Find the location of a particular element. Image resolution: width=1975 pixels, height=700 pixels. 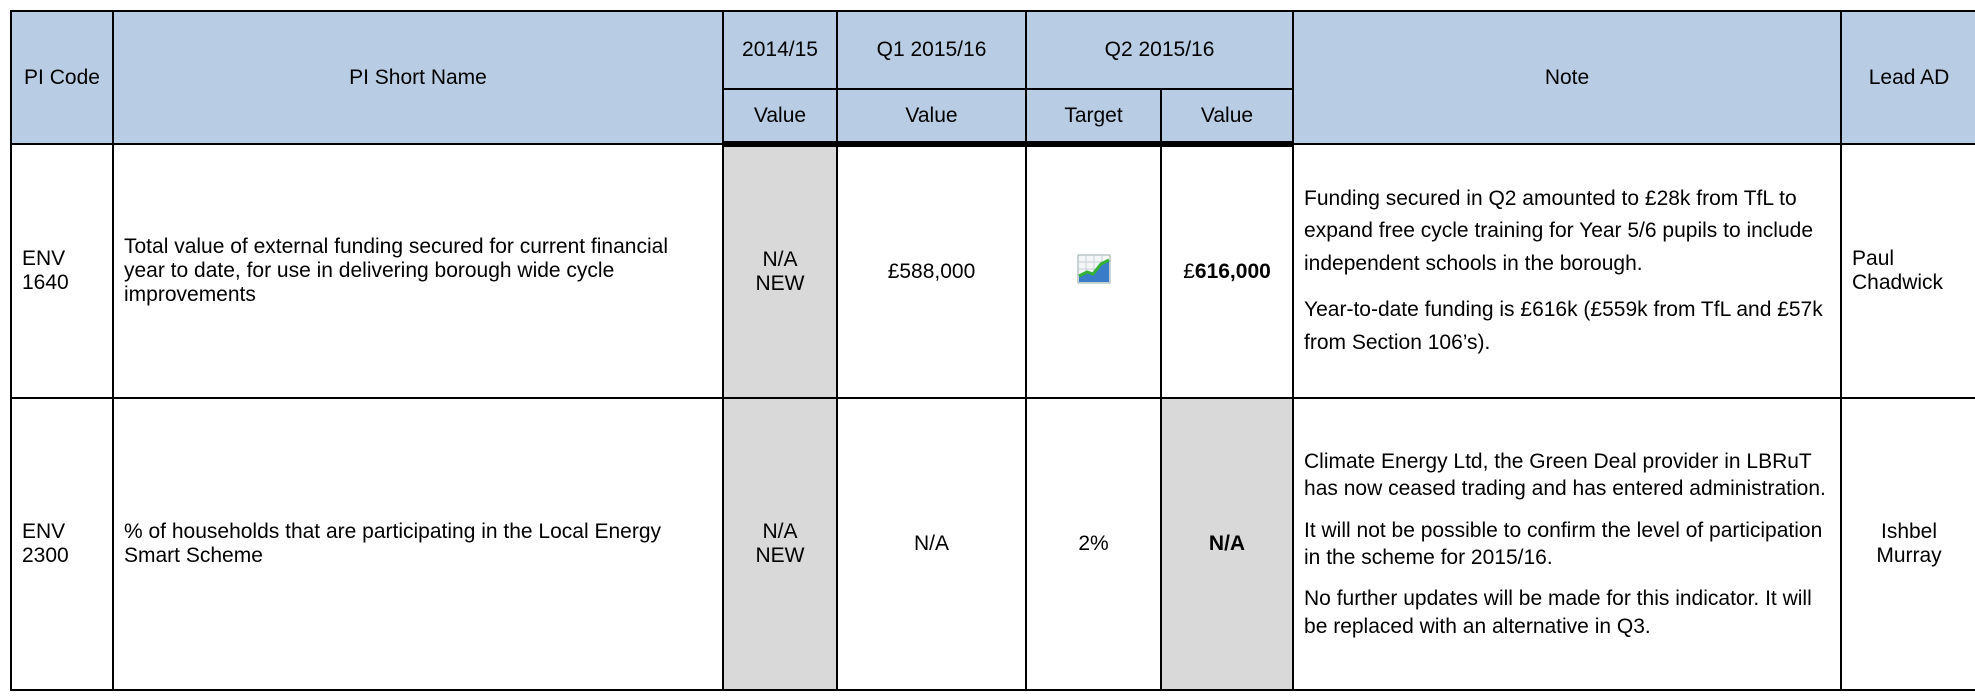

code: 2300 is located at coordinates (45, 555).